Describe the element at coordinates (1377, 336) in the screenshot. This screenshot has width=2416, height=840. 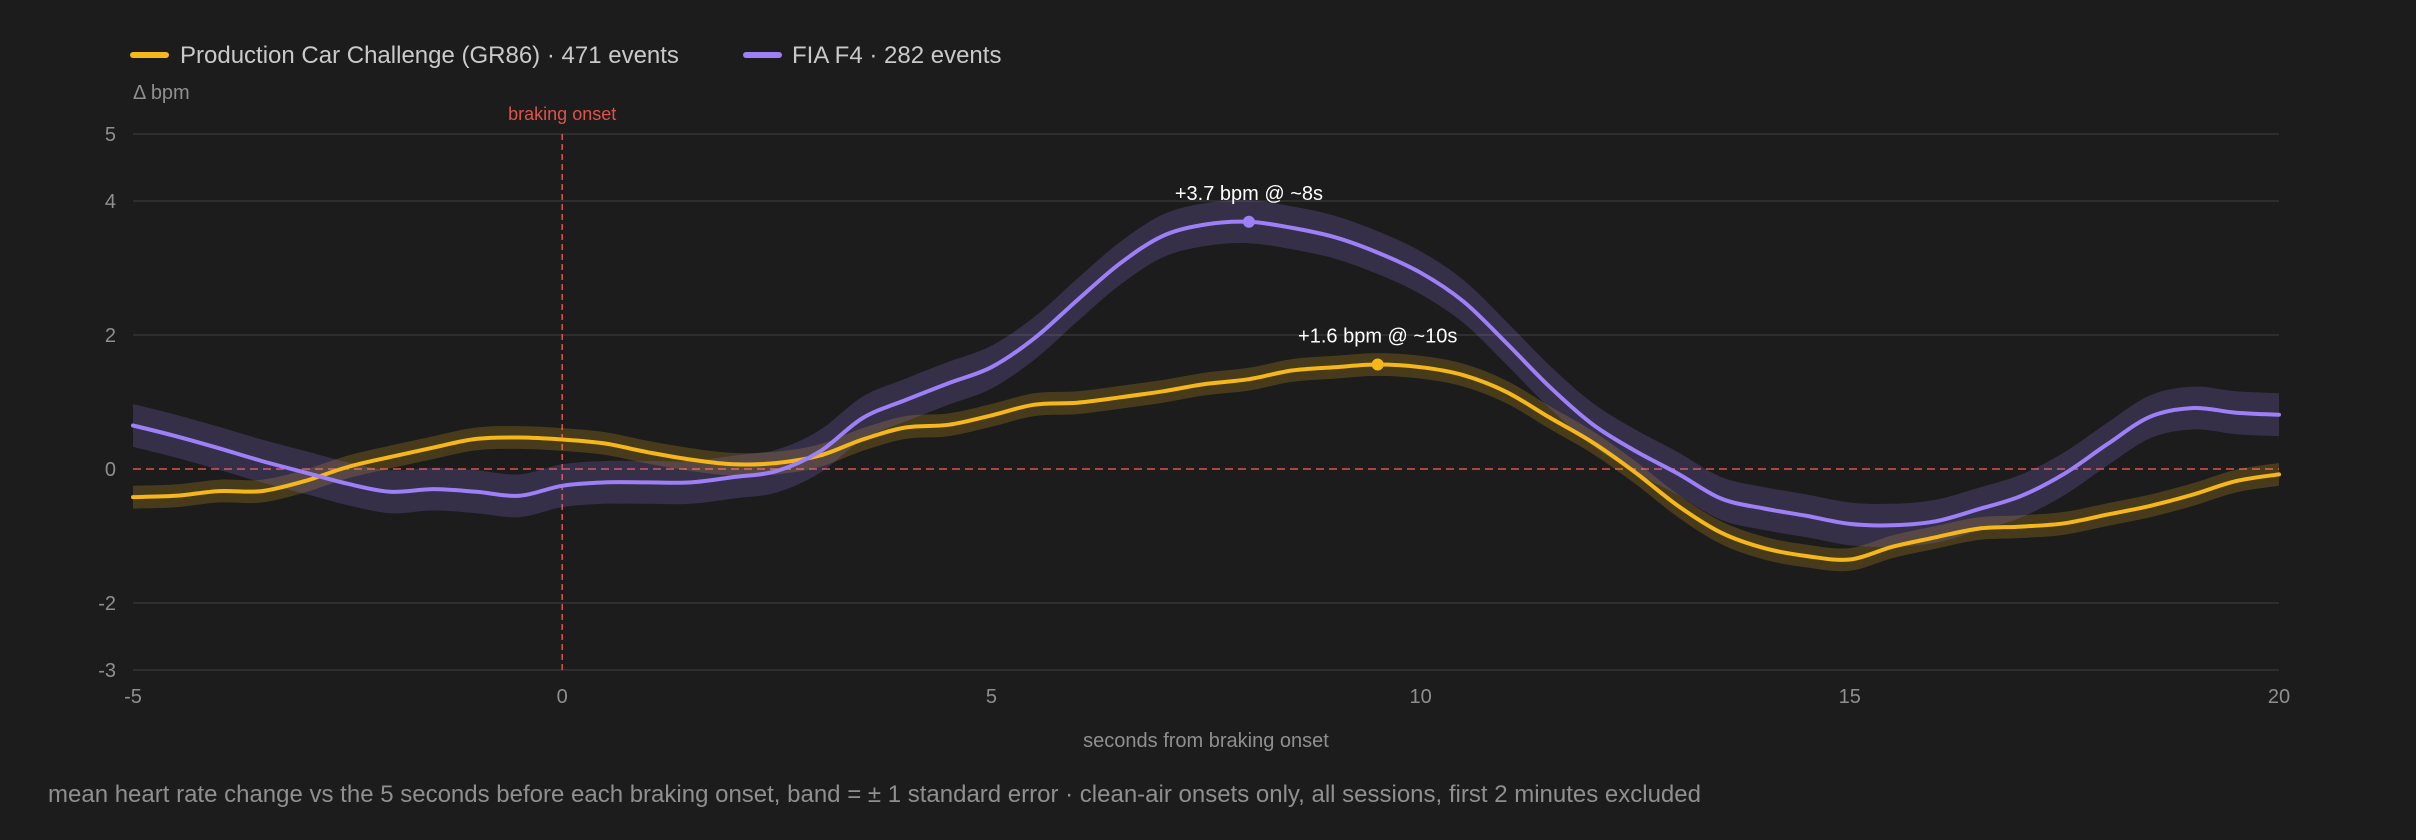
I see `peak-label-gr86: +1.6 bpm @ ~10s` at that location.